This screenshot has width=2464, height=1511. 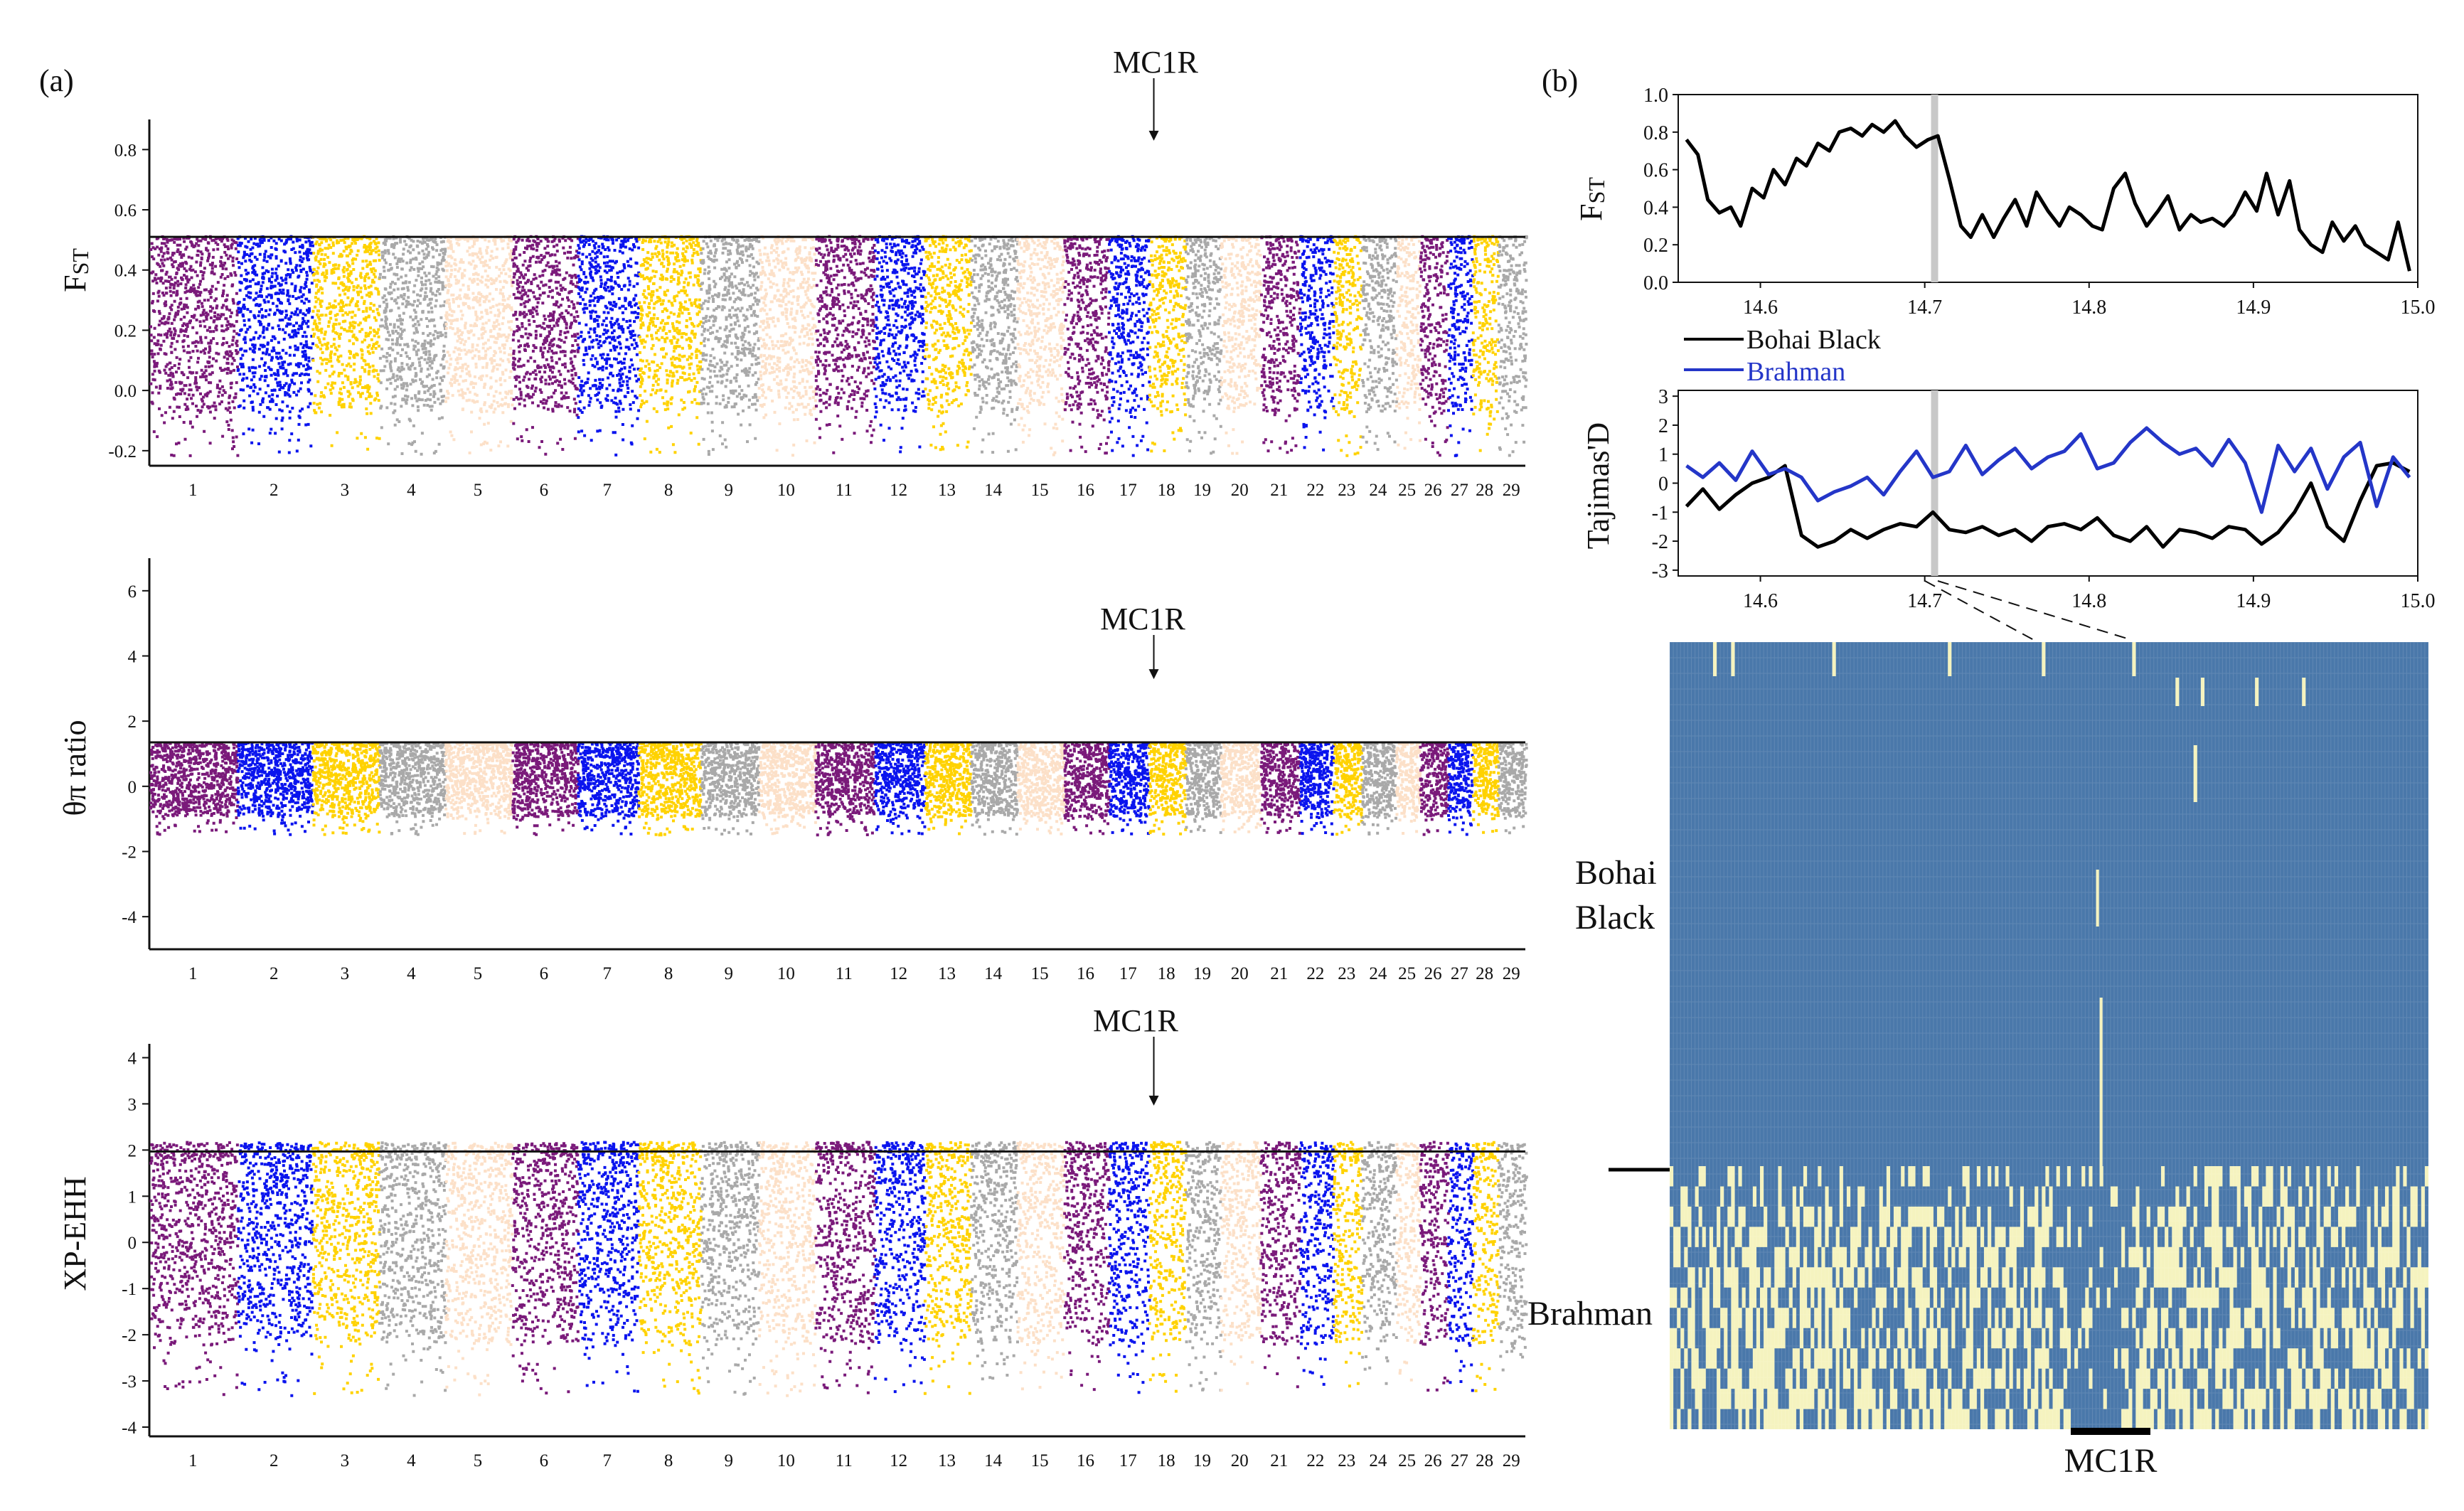 What do you see at coordinates (1346, 490) in the screenshot?
I see `x-tick-label-chr-23: 23` at bounding box center [1346, 490].